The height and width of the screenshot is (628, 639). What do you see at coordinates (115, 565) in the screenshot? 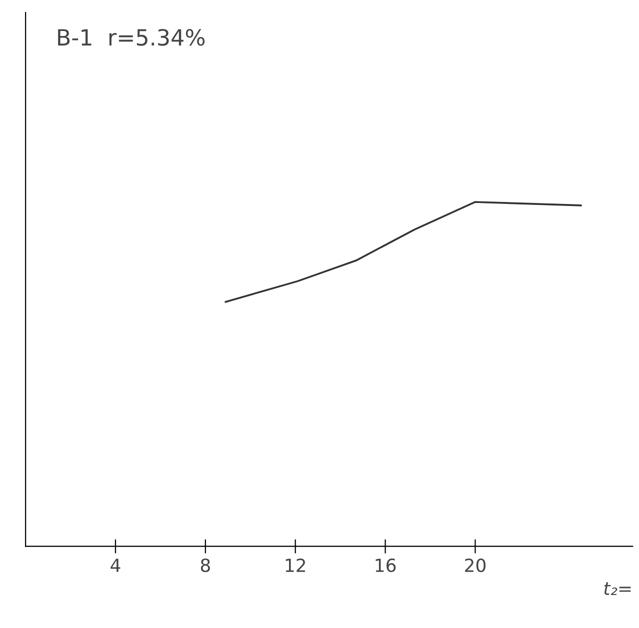
I see `x-tick-label: 4` at bounding box center [115, 565].